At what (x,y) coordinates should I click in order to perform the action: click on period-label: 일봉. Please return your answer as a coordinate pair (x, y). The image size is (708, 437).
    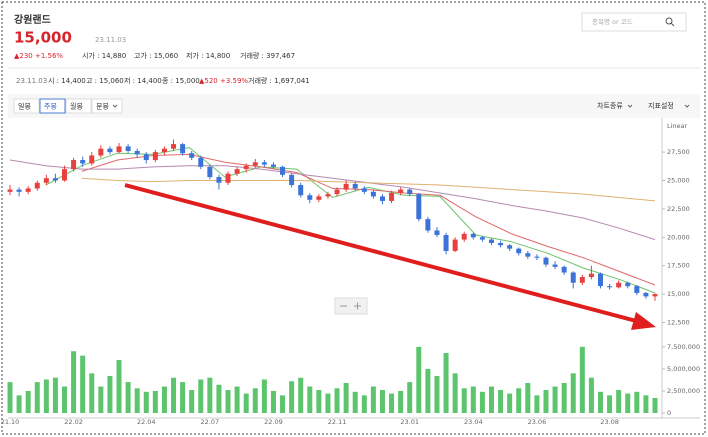
    Looking at the image, I should click on (24, 106).